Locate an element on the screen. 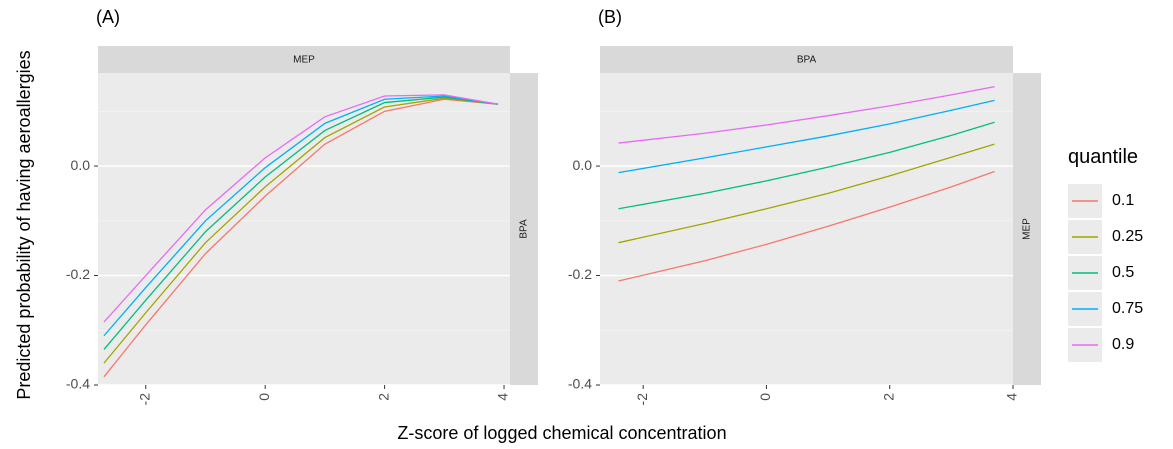 Image resolution: width=1173 pixels, height=449 pixels. legend-item: 0.5 is located at coordinates (1101, 273).